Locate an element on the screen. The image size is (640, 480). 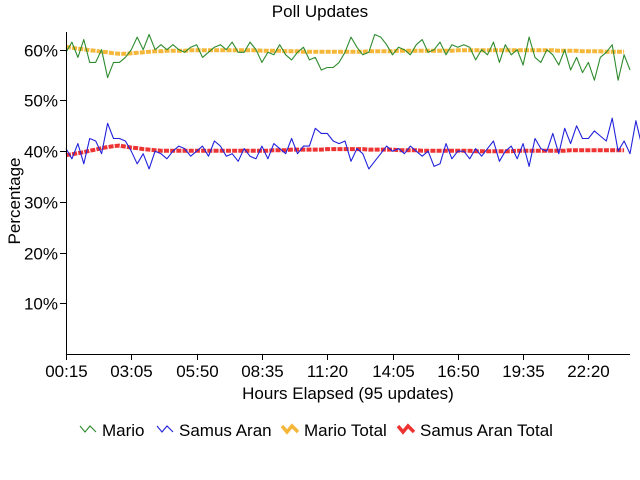
series-line-samus-aran-total is located at coordinates (345, 150).